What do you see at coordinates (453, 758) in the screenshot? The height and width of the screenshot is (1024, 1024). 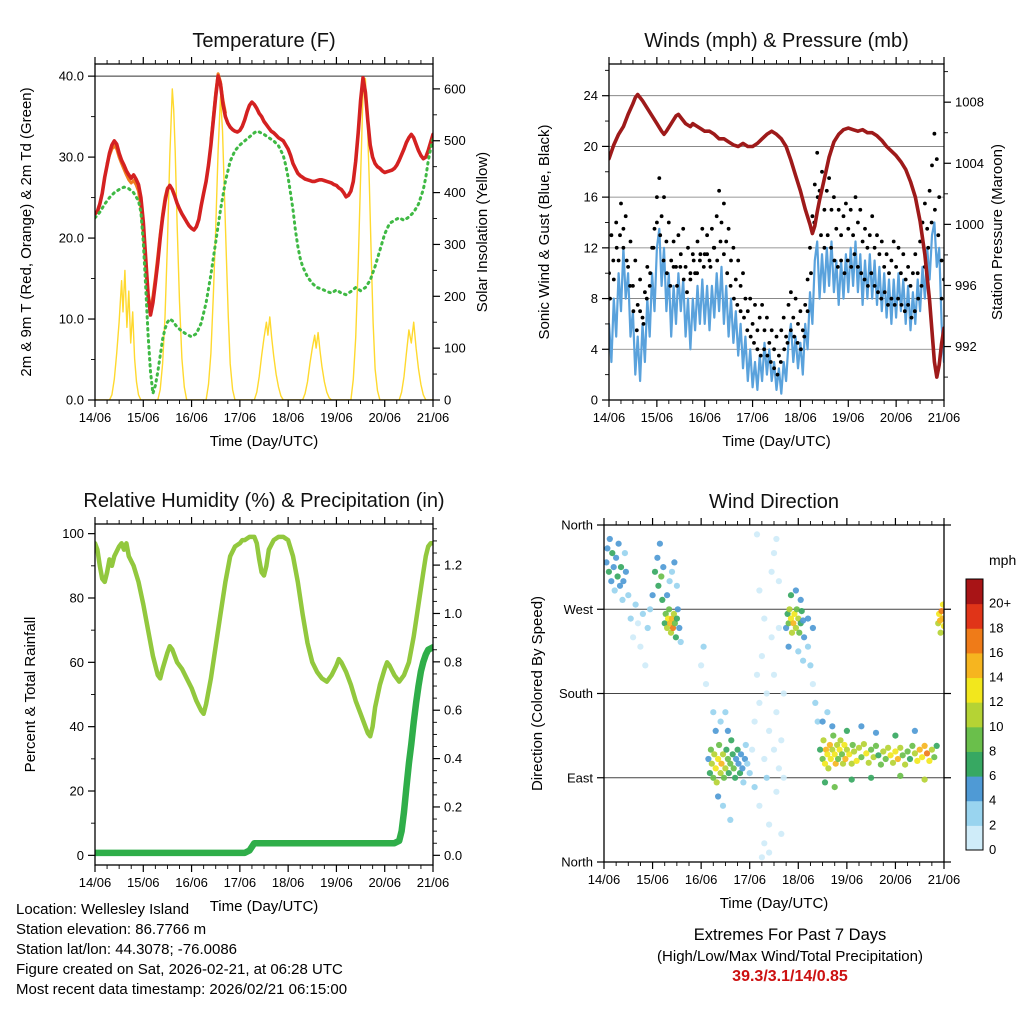 I see `svg-text: 0.4` at bounding box center [453, 758].